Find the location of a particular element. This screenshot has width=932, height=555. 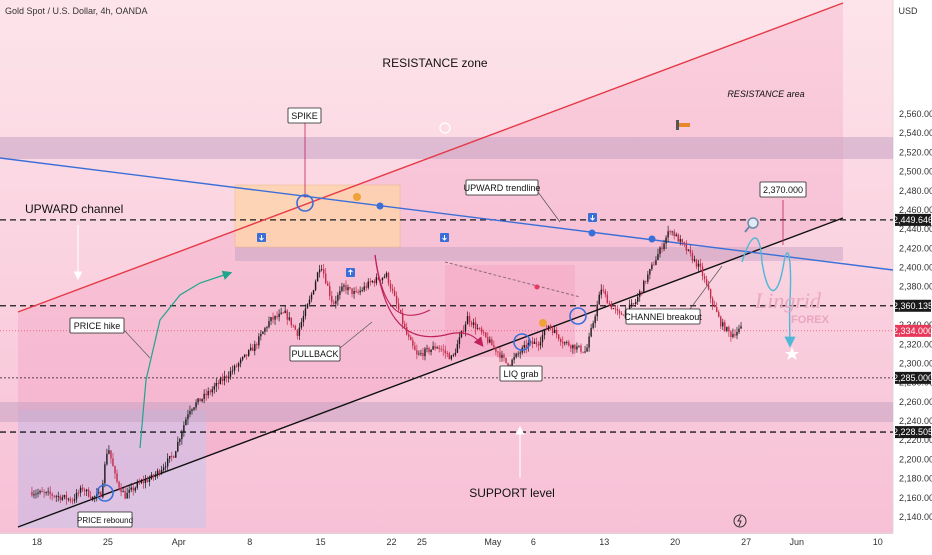

current-price-tag is located at coordinates (913, 330).